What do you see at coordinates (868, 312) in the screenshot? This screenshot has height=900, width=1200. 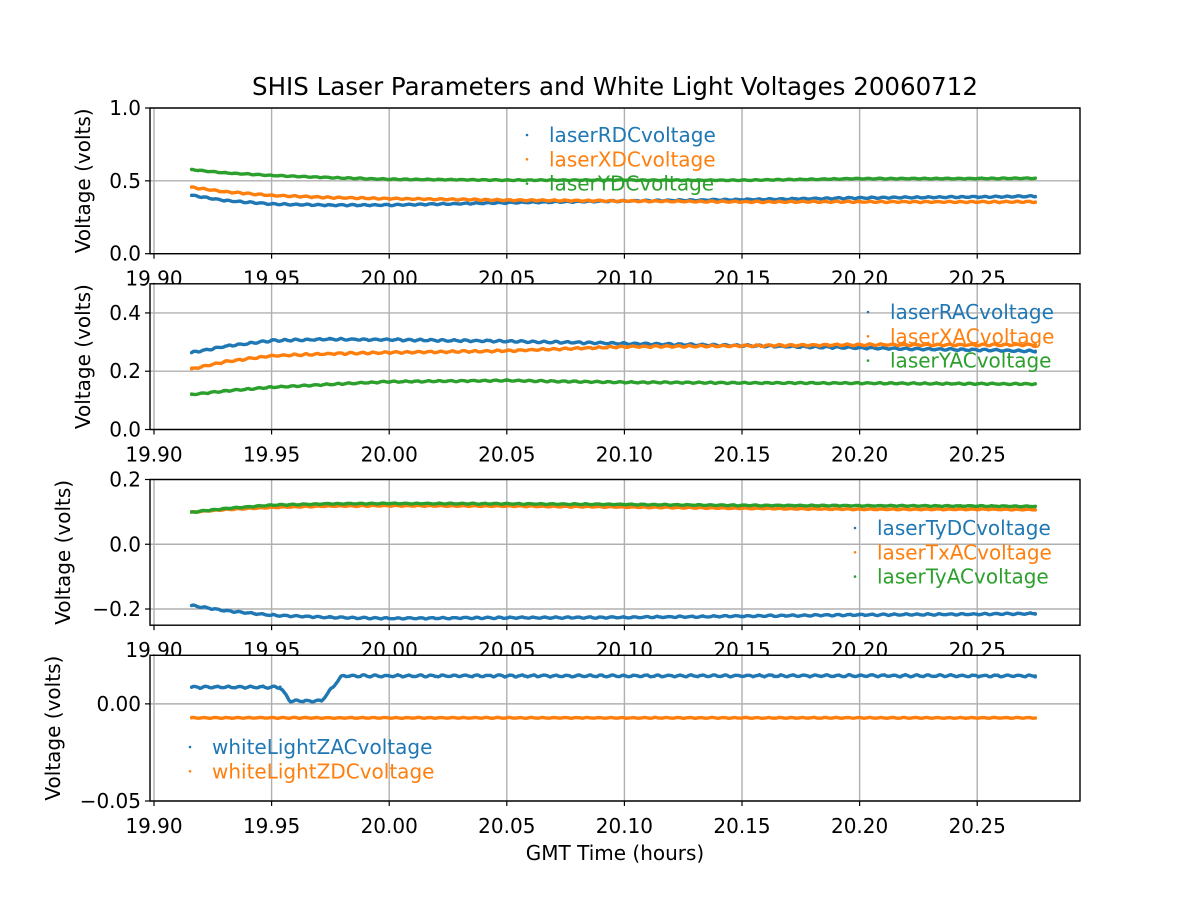 I see `legend-marker-laserracvoltage` at bounding box center [868, 312].